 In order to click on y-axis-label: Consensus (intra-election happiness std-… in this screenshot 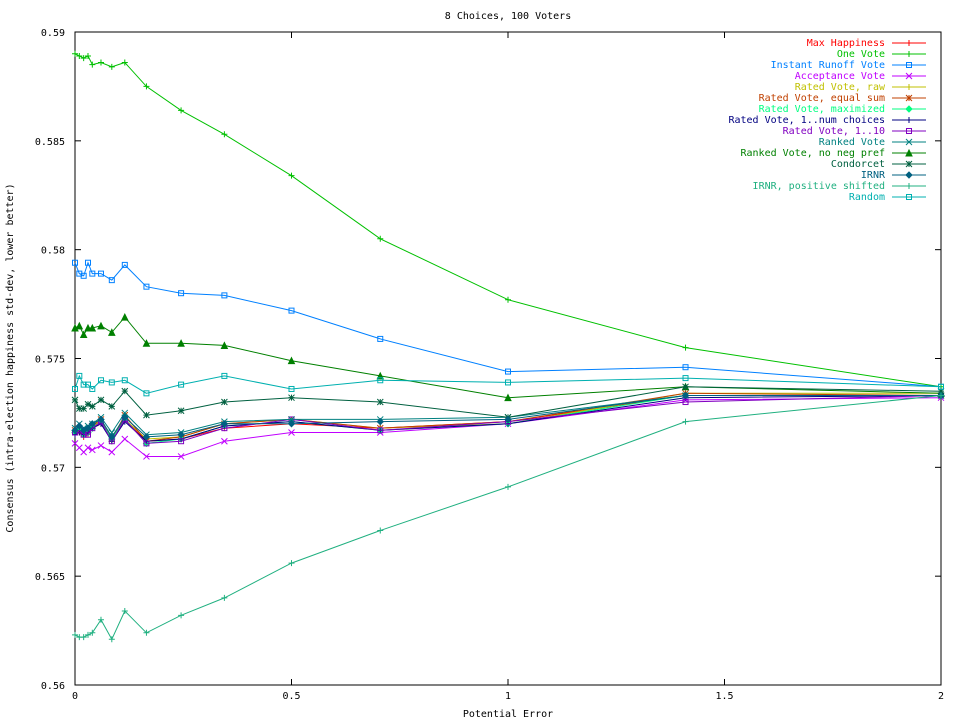, I will do `click(10, 357)`.